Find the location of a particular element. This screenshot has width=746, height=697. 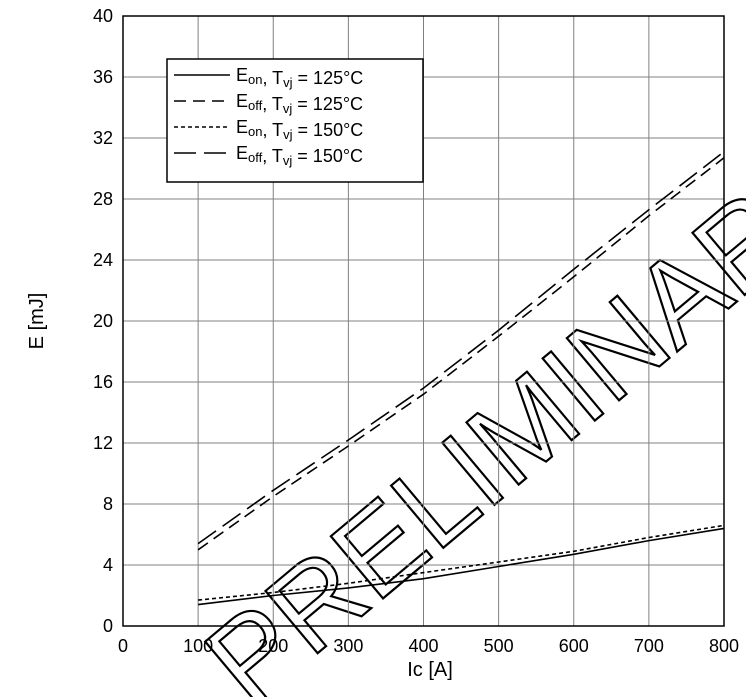

x-tick-label: 400 is located at coordinates (423, 646).